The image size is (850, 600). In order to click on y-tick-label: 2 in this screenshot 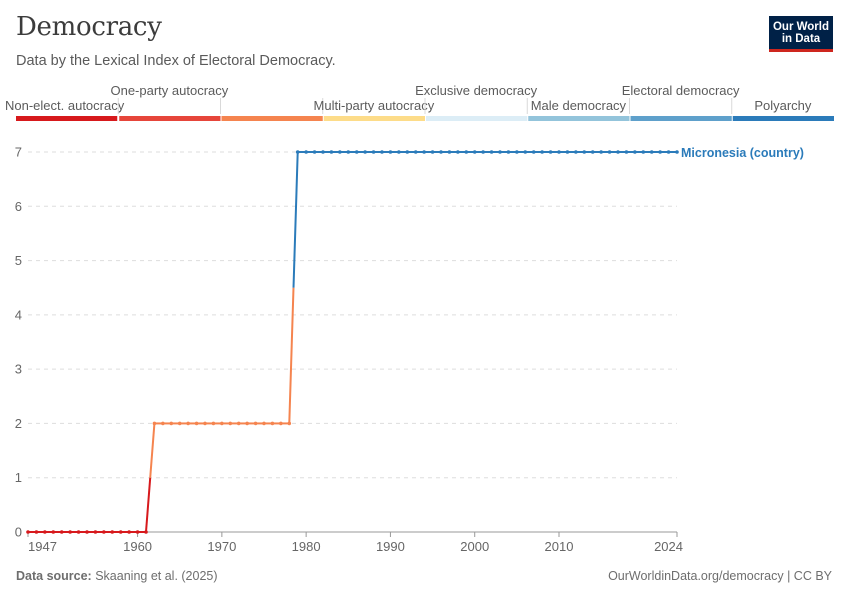, I will do `click(18, 423)`.